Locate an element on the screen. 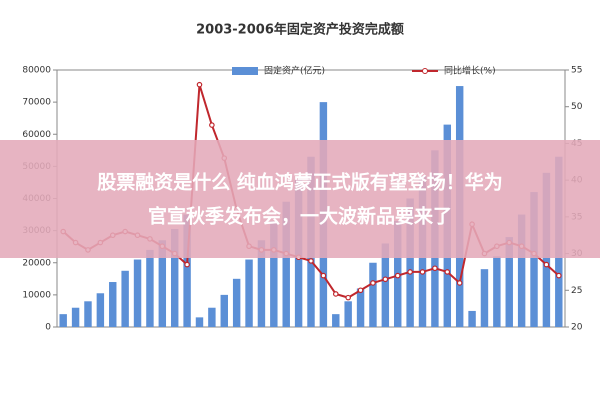  y2-tick-label: 25 is located at coordinates (576, 291).